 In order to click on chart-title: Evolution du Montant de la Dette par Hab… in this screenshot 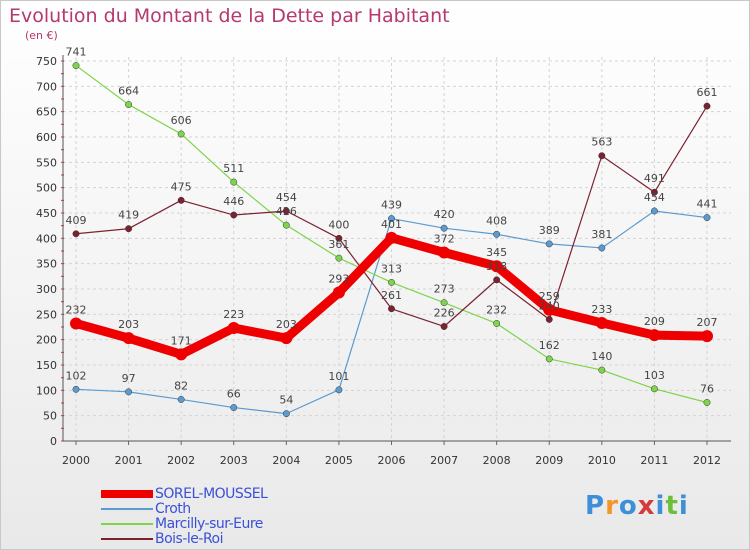, I will do `click(229, 16)`.